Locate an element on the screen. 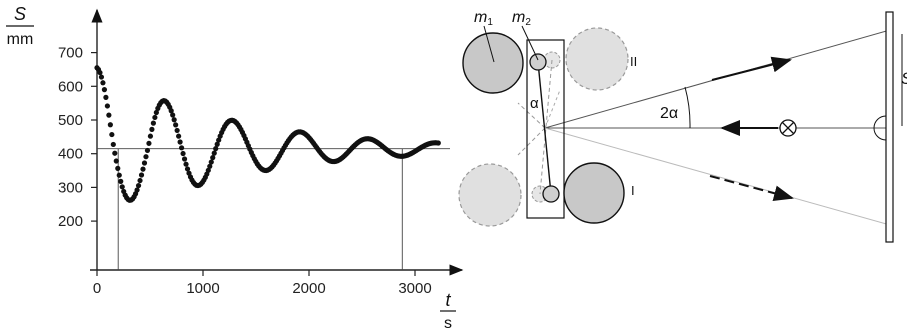 Image resolution: width=907 pixels, height=336 pixels. label-position-2: II is located at coordinates (633, 61).